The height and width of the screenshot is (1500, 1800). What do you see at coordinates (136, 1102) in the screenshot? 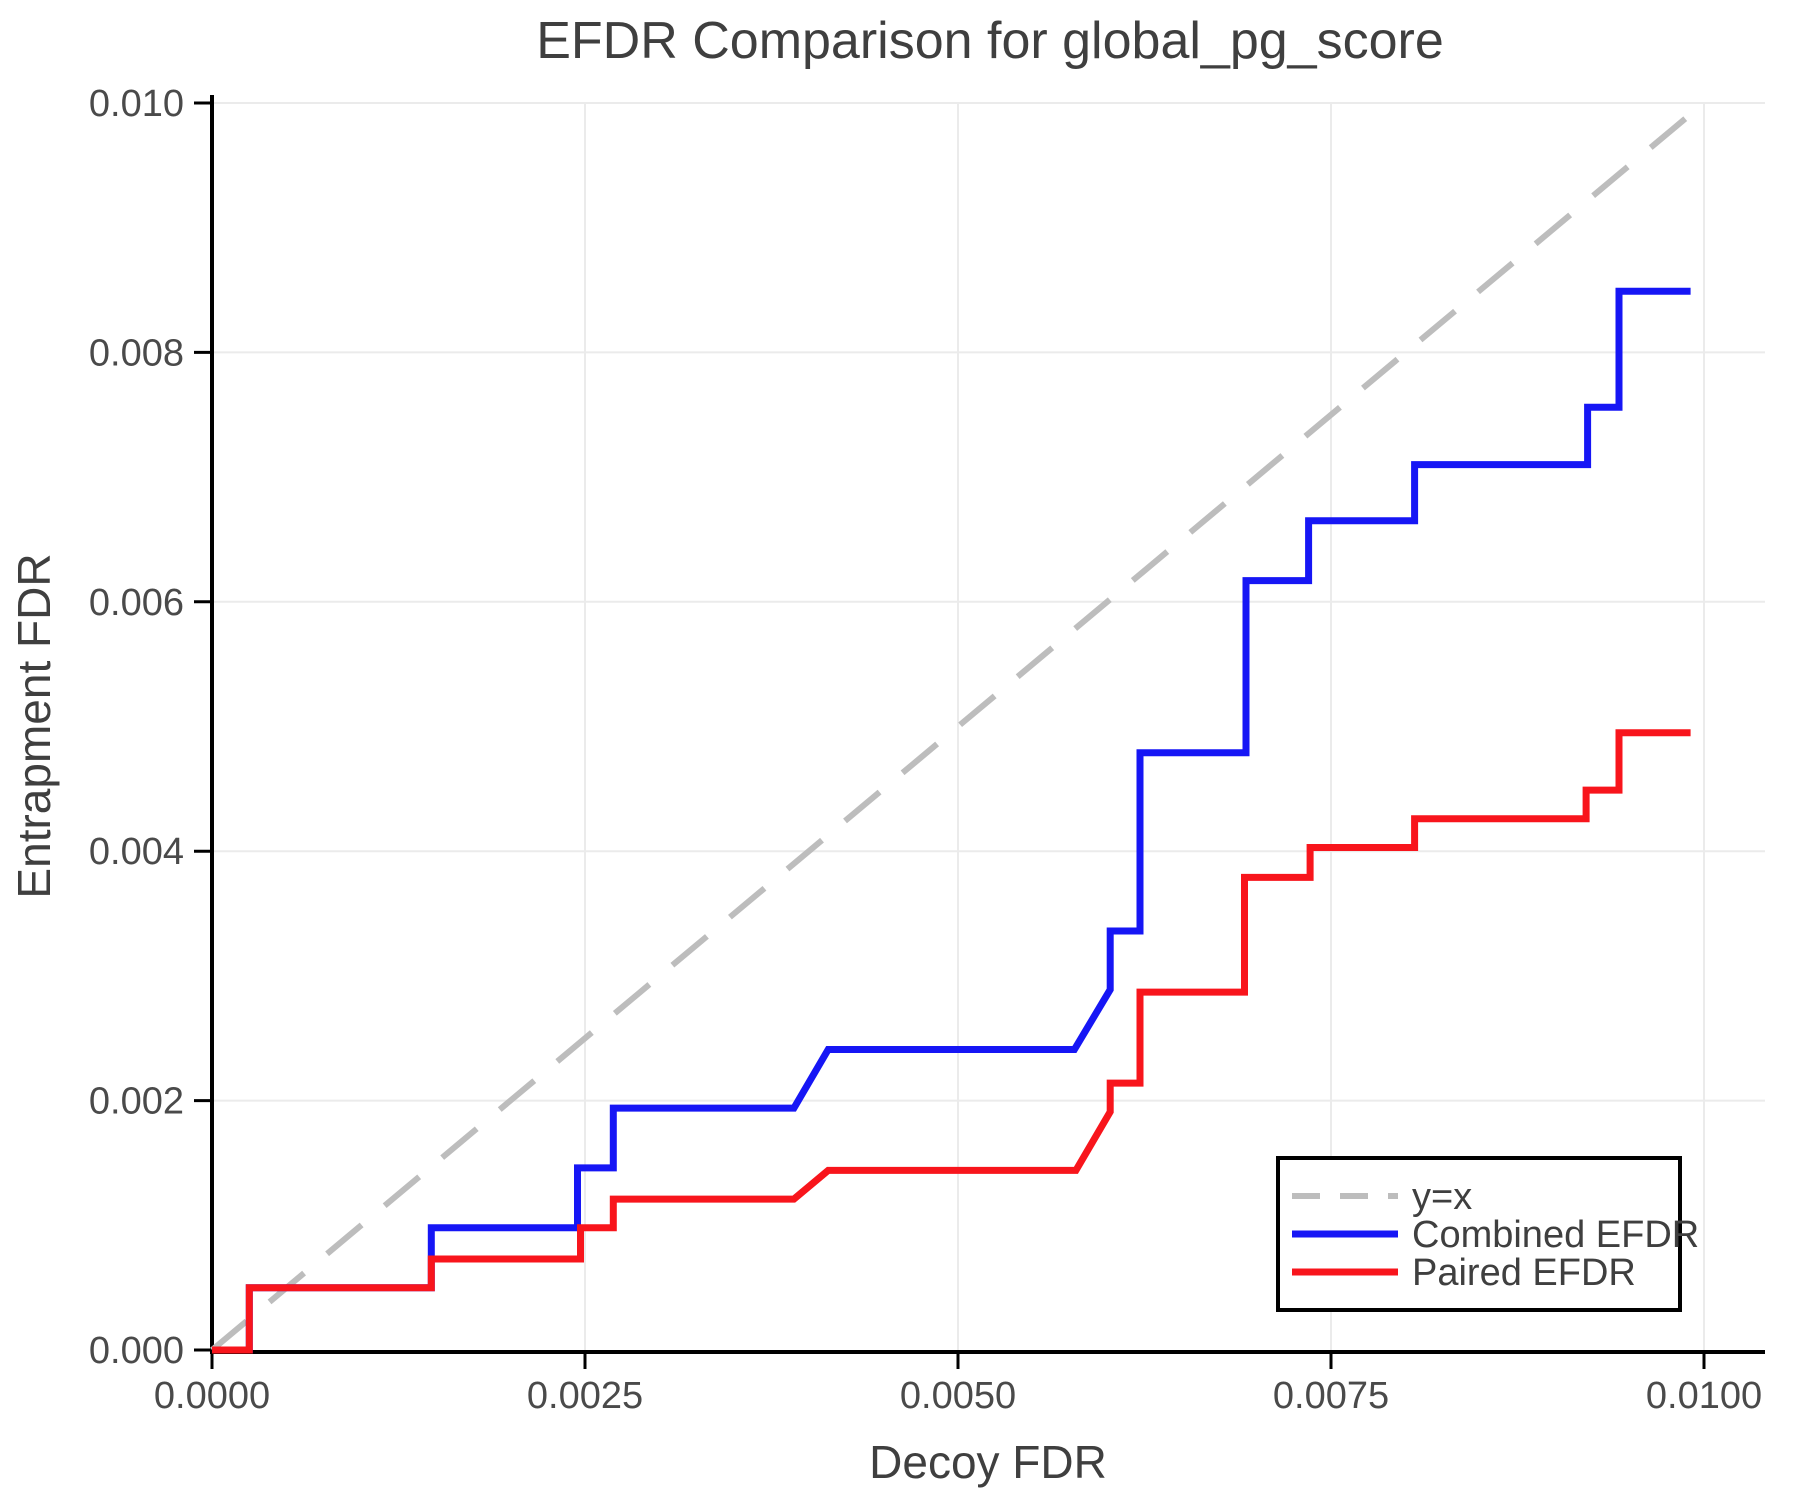
I see `y-tick-label: 0.002` at bounding box center [136, 1102].